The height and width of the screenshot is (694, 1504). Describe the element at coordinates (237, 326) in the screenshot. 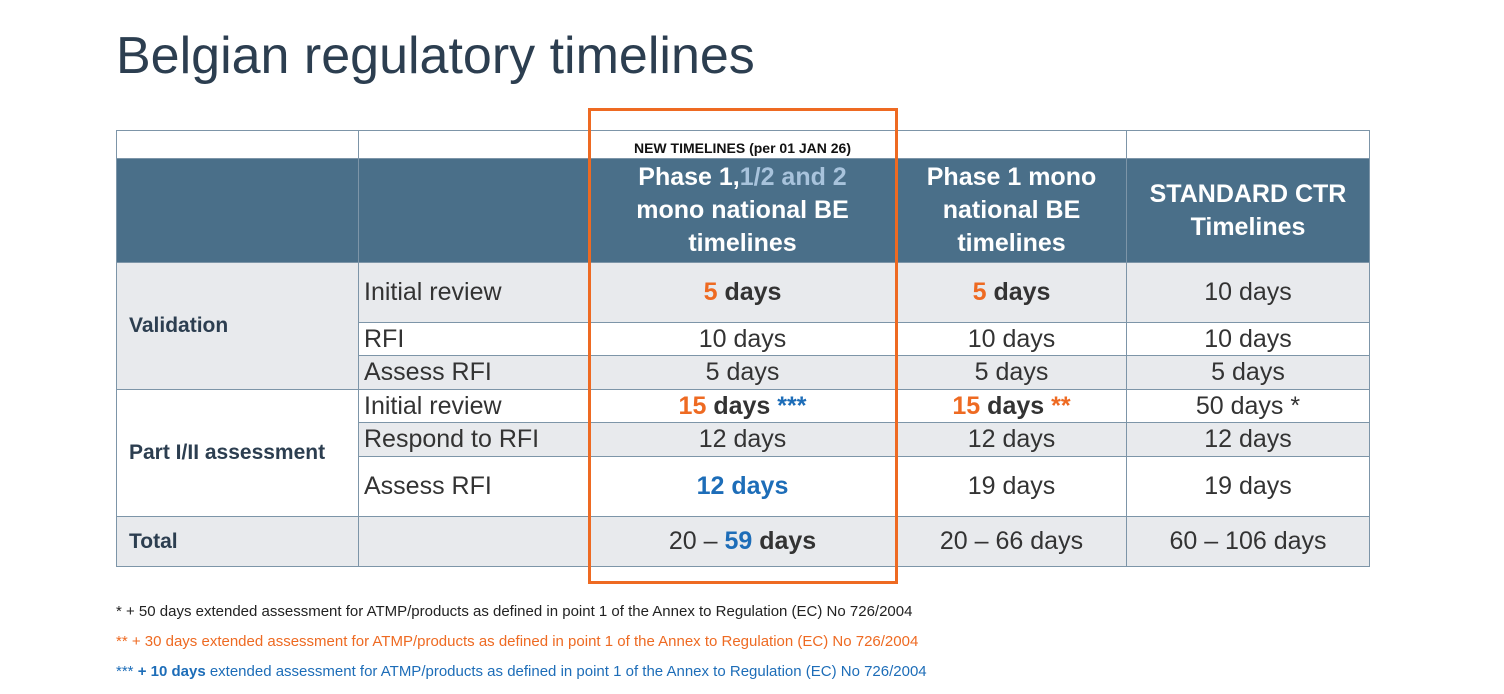

I see `group-label: Validation` at that location.